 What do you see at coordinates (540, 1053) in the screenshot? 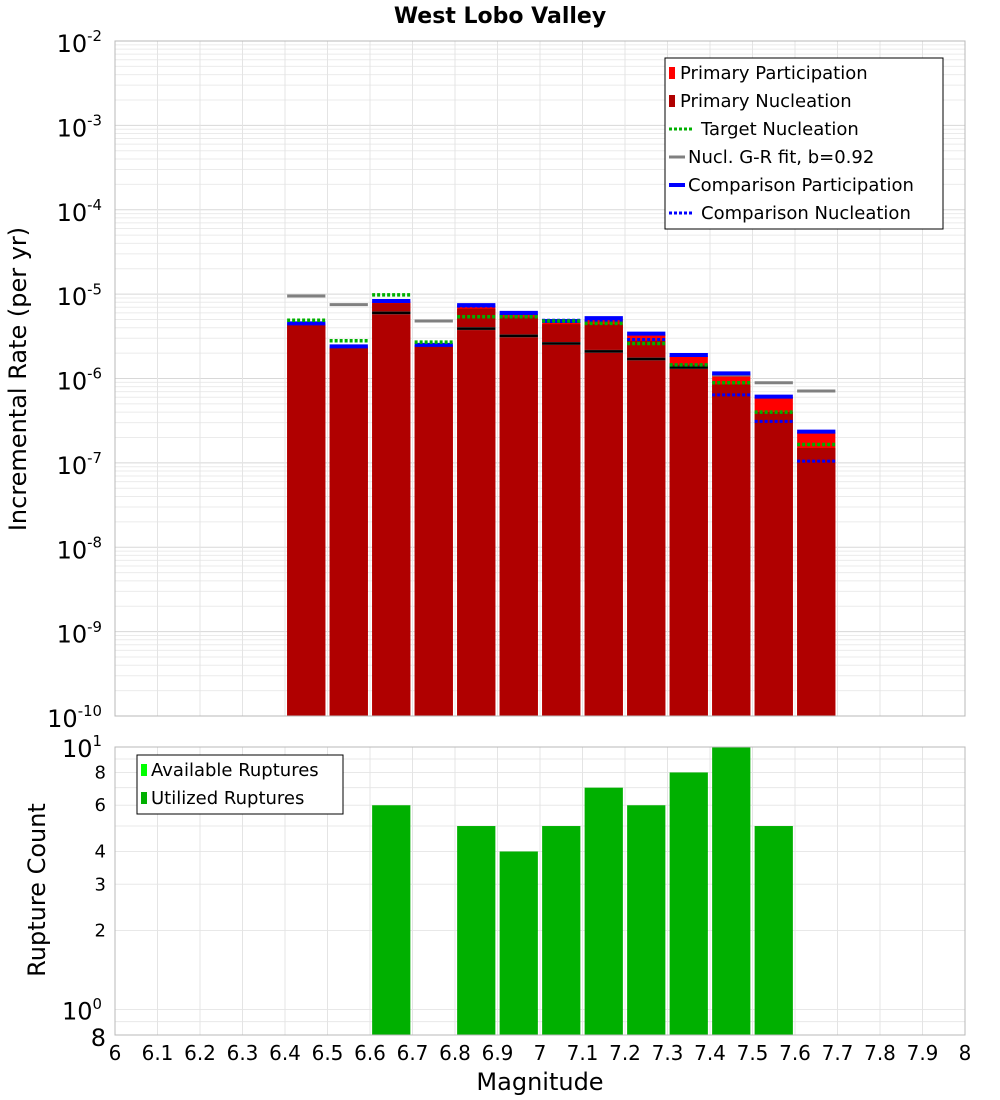
I see `x-tick-label: 7` at bounding box center [540, 1053].